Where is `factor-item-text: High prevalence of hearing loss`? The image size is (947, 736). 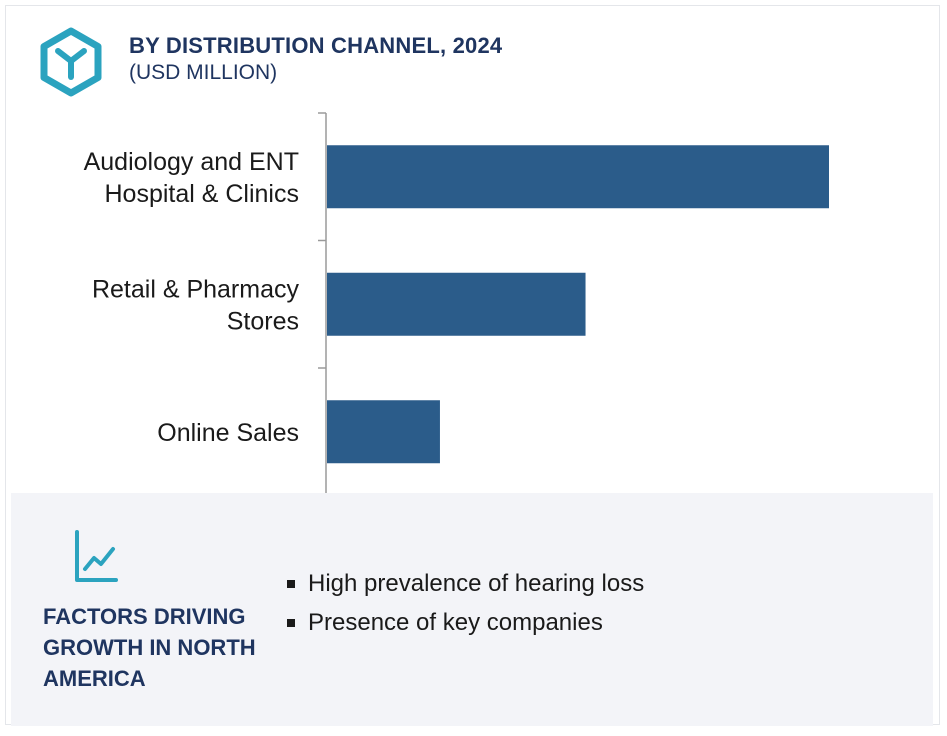
factor-item-text: High prevalence of hearing loss is located at coordinates (476, 583).